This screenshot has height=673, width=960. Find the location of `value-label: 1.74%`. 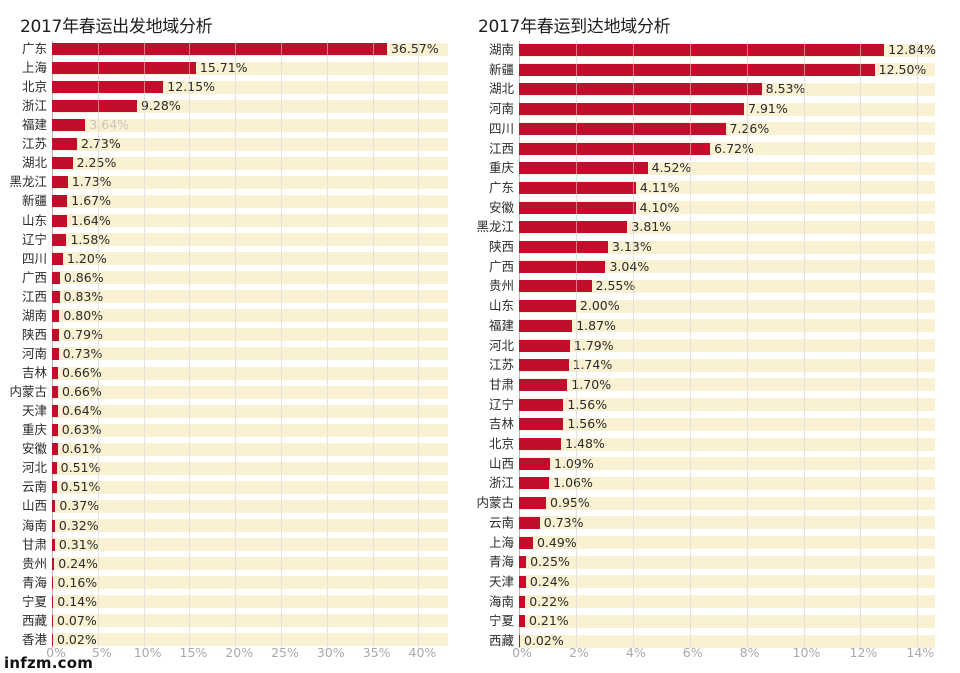

value-label: 1.74% is located at coordinates (592, 365).